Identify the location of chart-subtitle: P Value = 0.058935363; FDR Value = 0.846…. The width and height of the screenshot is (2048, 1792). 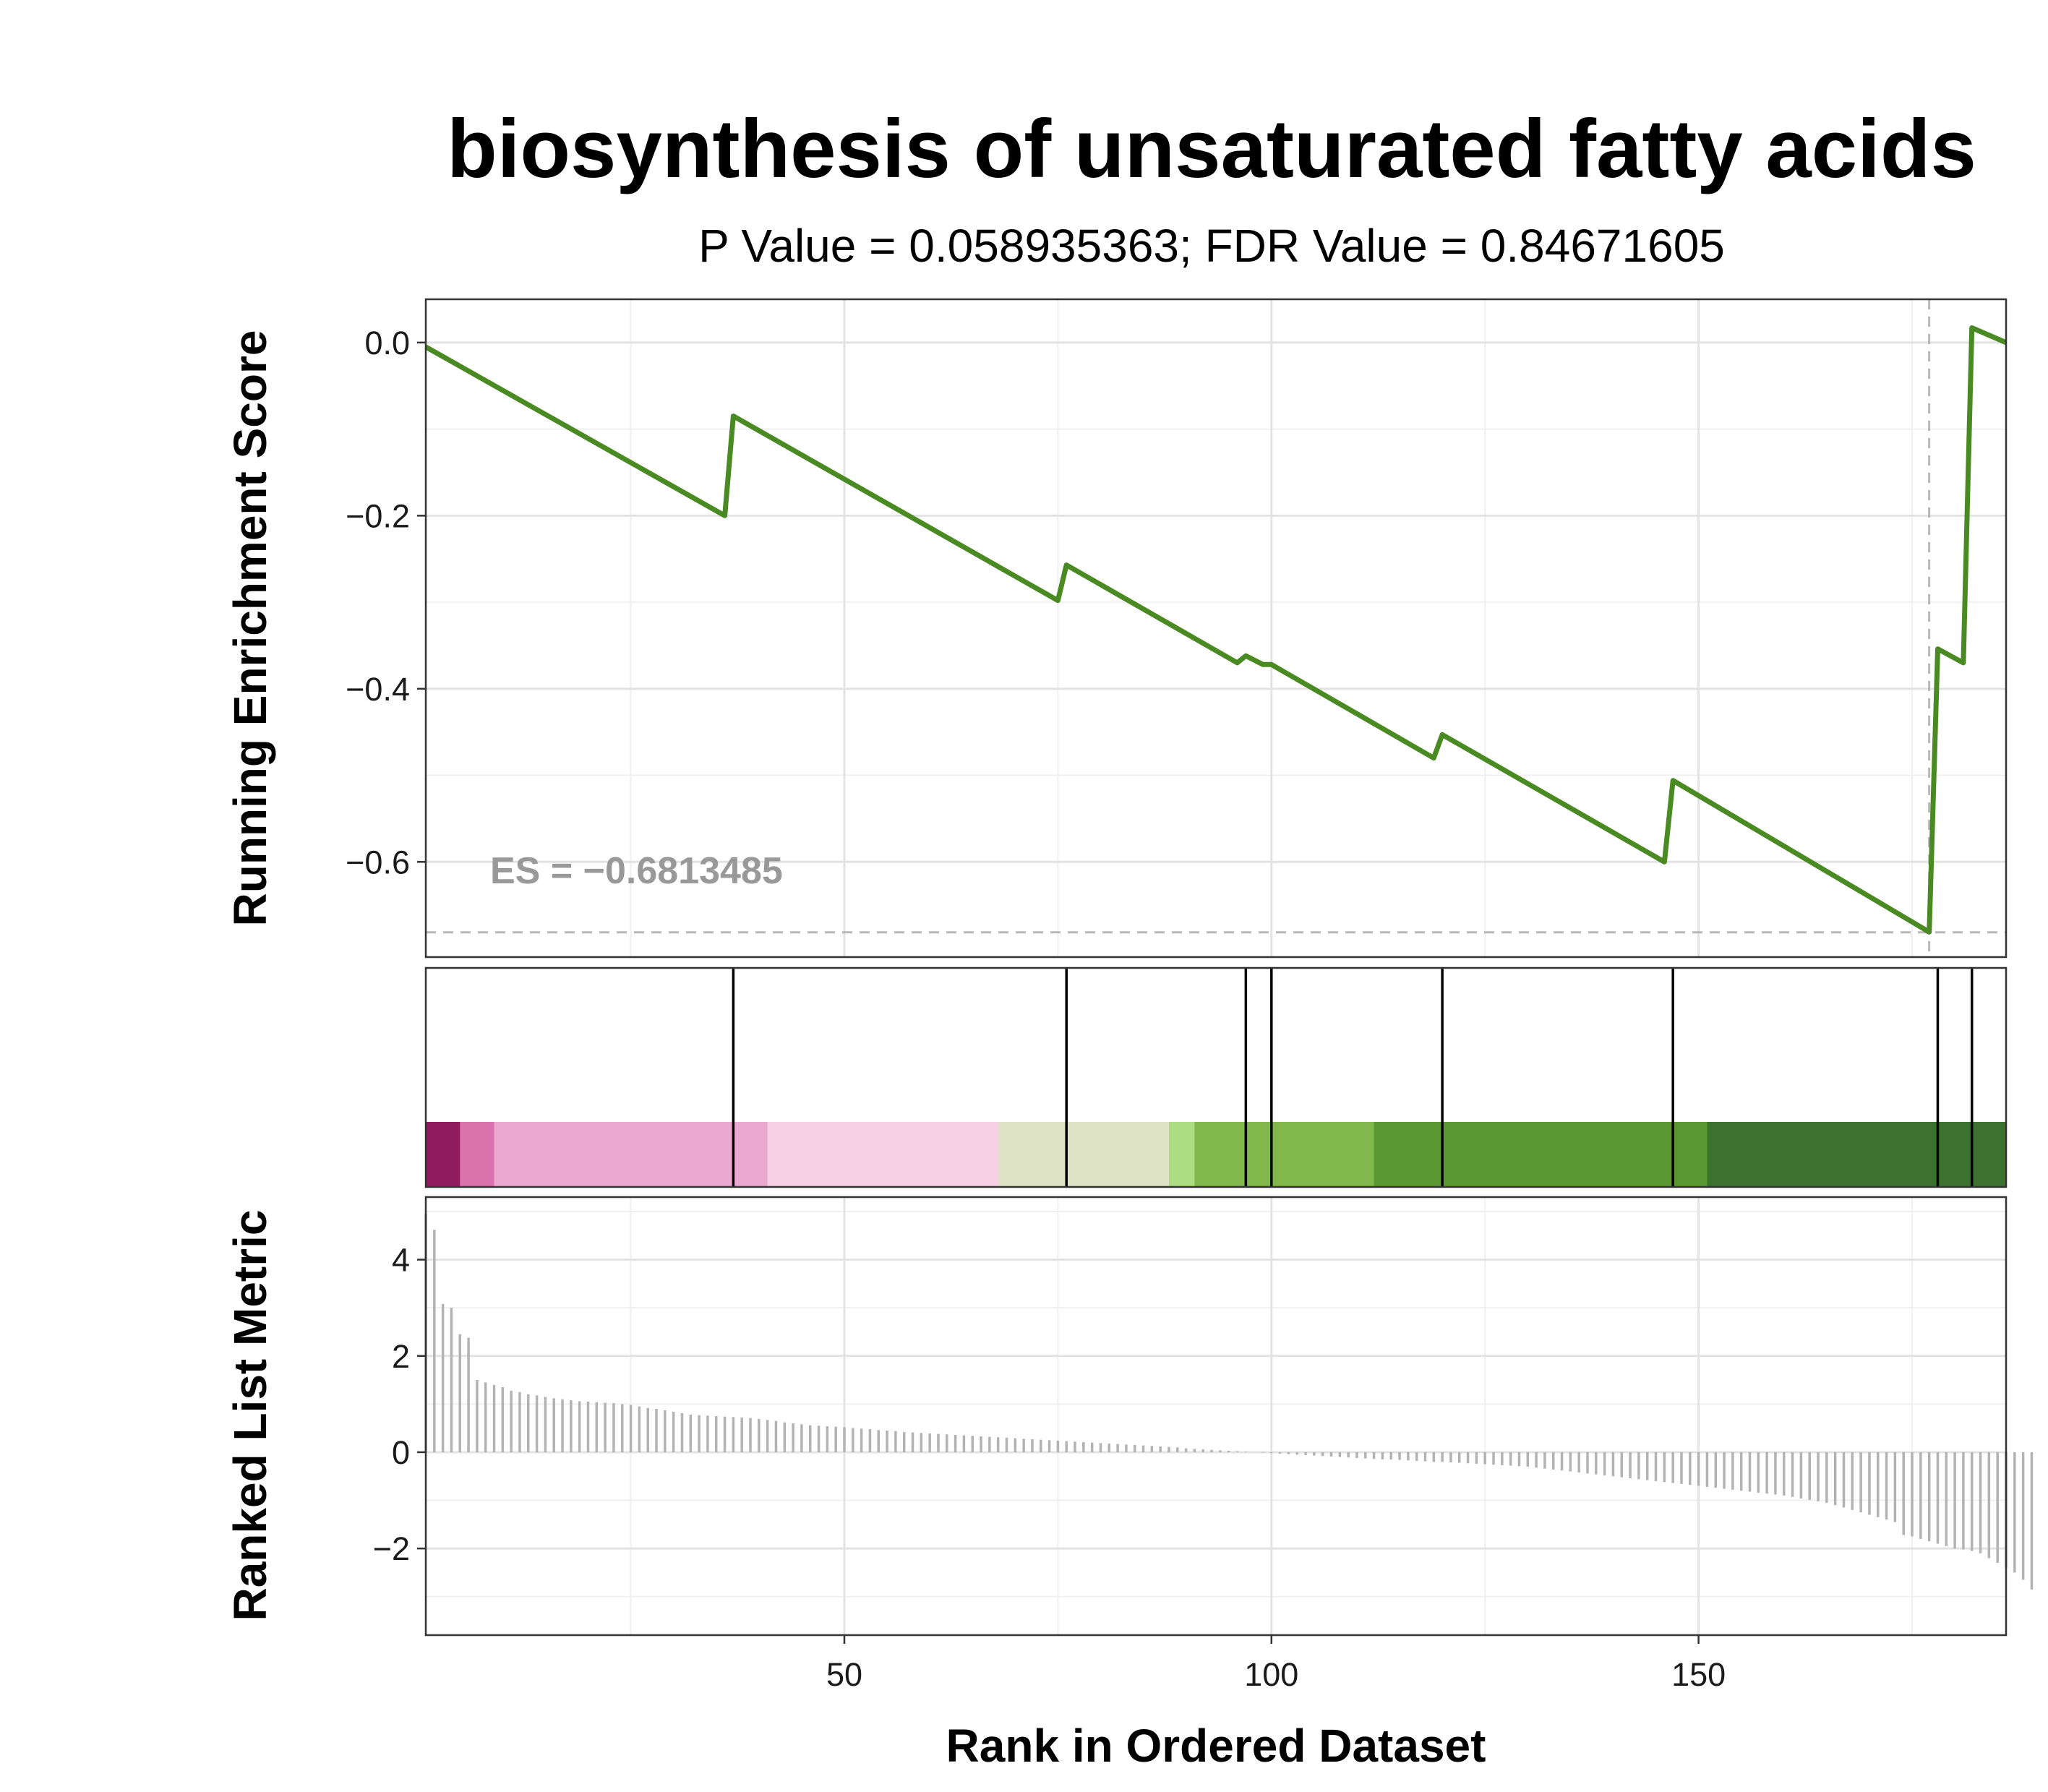
(1211, 246).